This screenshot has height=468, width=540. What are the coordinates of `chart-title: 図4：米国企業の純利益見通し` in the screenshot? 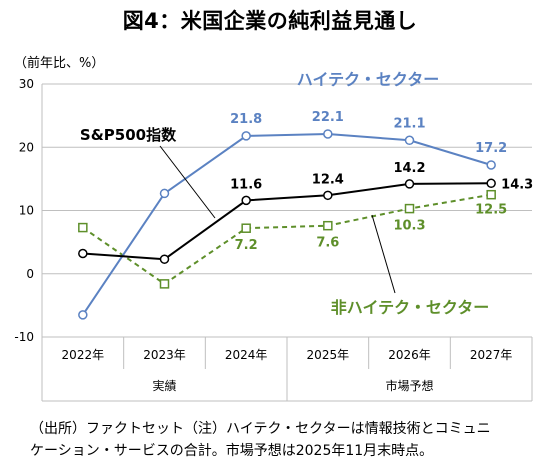 It's located at (270, 21).